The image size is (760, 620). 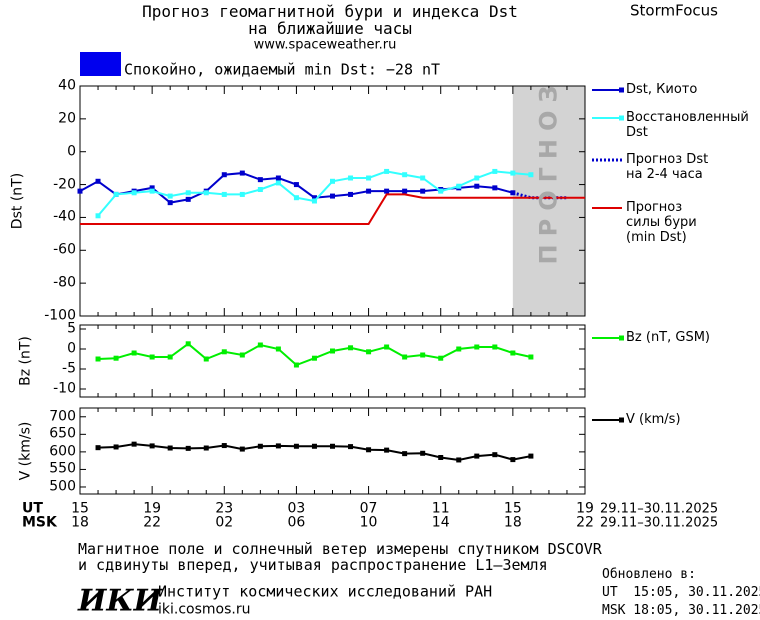 What do you see at coordinates (25, 361) in the screenshot?
I see `y-axis-label: Bz (nT)` at bounding box center [25, 361].